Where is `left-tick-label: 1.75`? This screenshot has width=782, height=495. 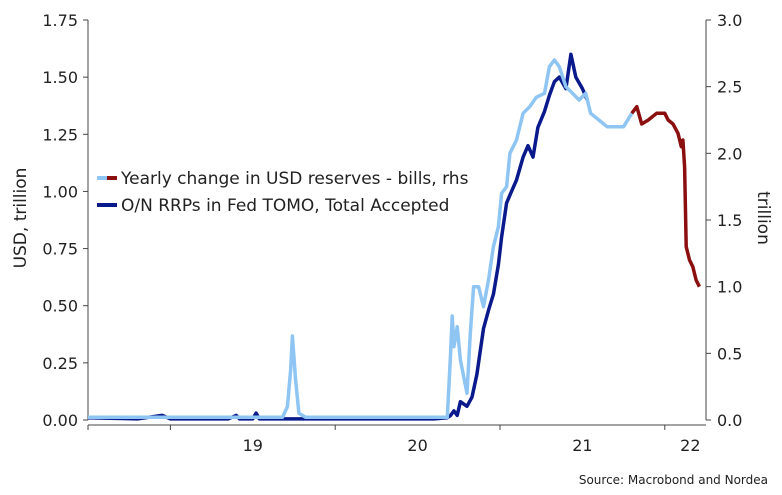
left-tick-label: 1.75 is located at coordinates (60, 20).